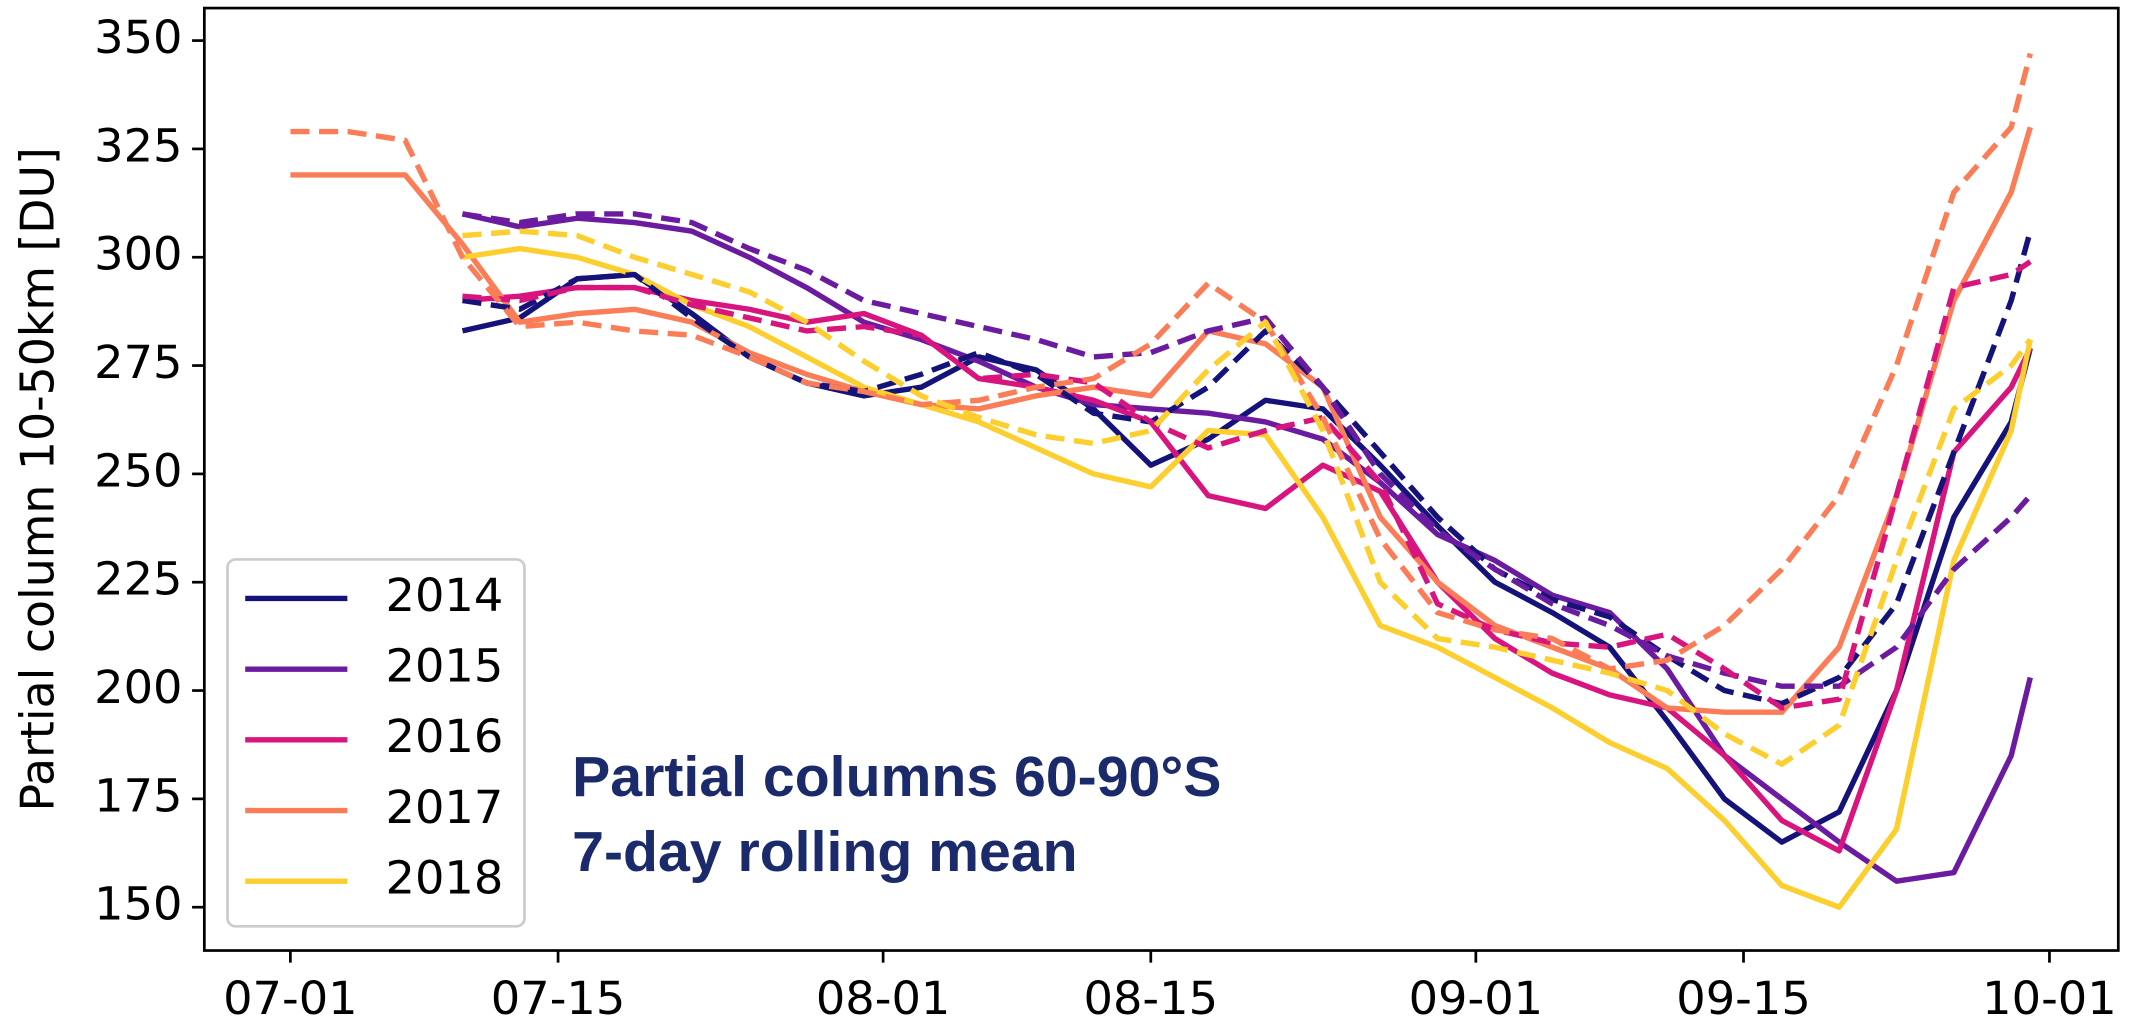 This screenshot has height=1034, width=2136. Describe the element at coordinates (896, 777) in the screenshot. I see `annotation: Partial columns 60-90°S` at that location.